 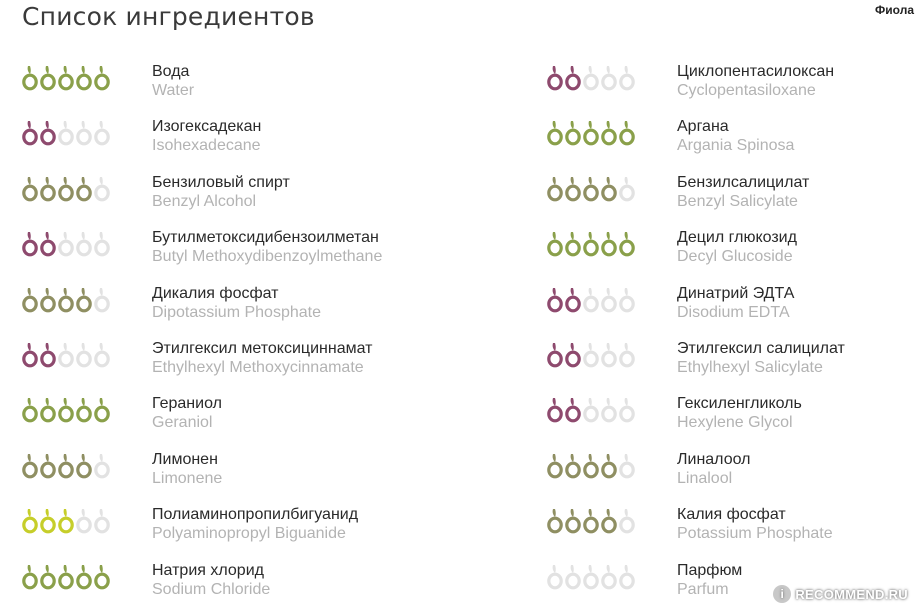 I want to click on ingredient-row: Бензиловый спирт Benzyl Alcohol, so click(x=262, y=198).